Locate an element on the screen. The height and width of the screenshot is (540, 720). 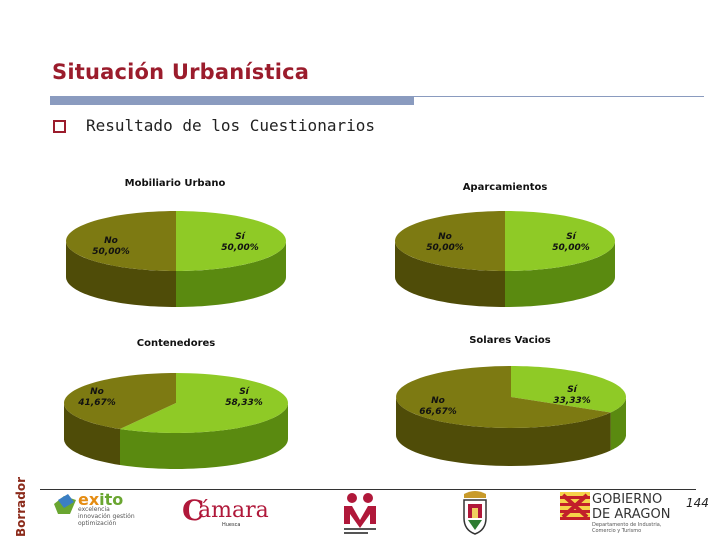
chart-title: Aparcamientos is located at coordinates (505, 187).